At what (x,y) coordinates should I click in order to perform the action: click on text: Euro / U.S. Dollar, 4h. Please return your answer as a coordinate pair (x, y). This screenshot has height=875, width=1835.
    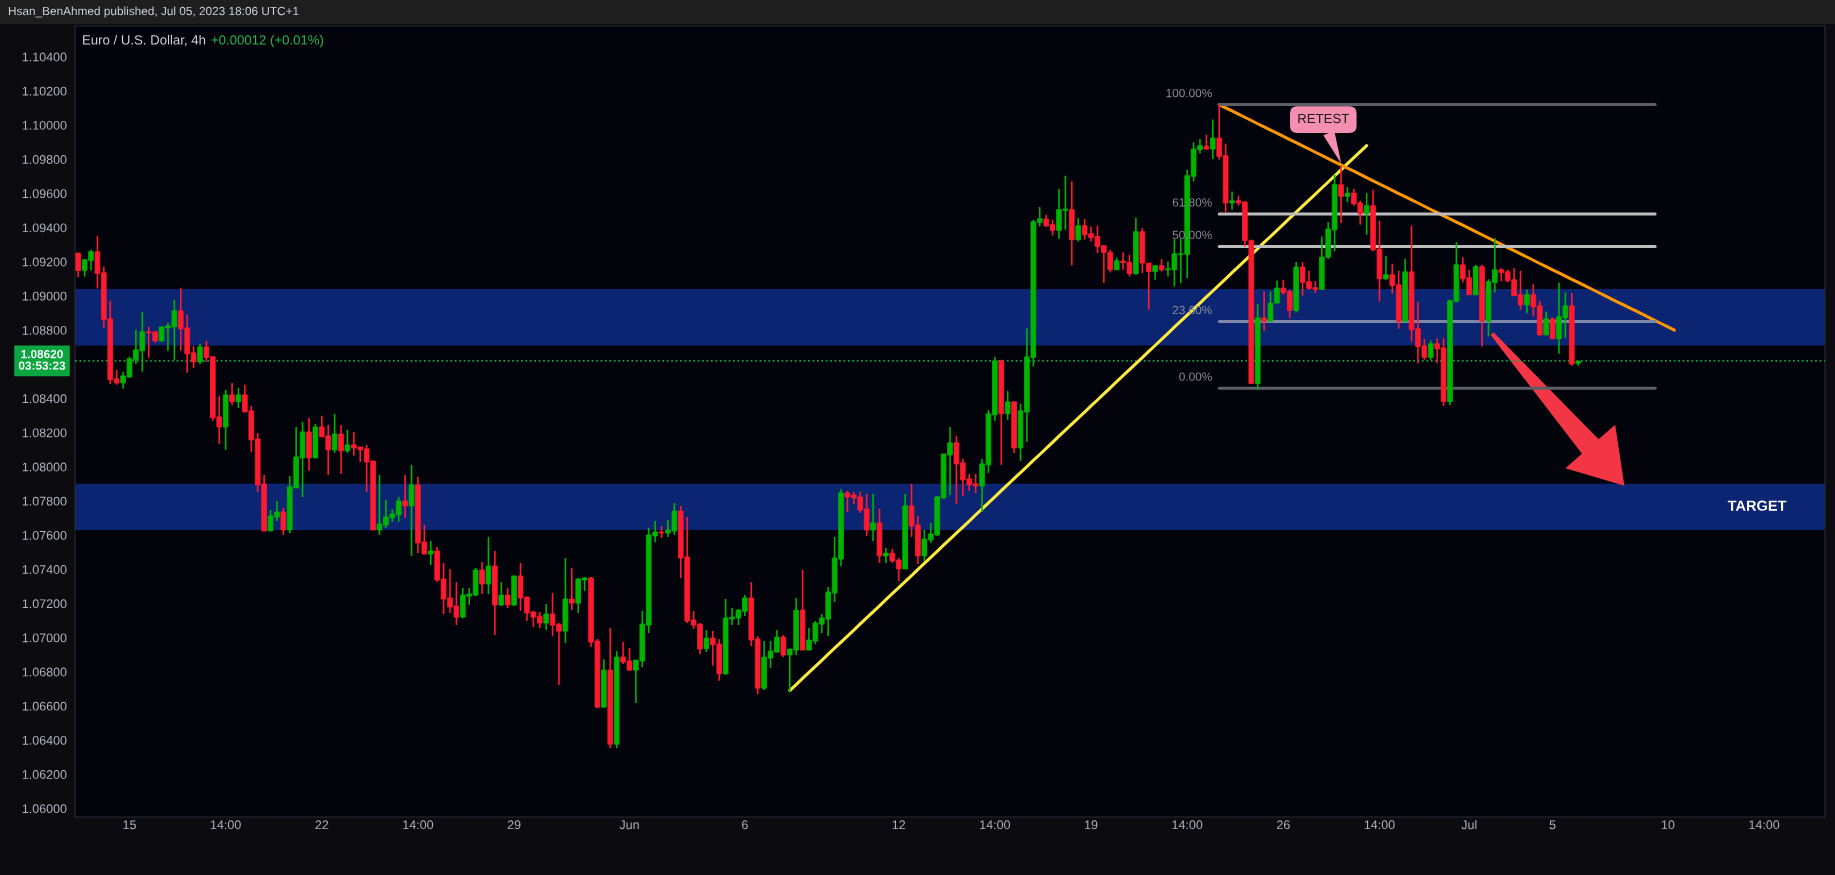
    Looking at the image, I should click on (144, 40).